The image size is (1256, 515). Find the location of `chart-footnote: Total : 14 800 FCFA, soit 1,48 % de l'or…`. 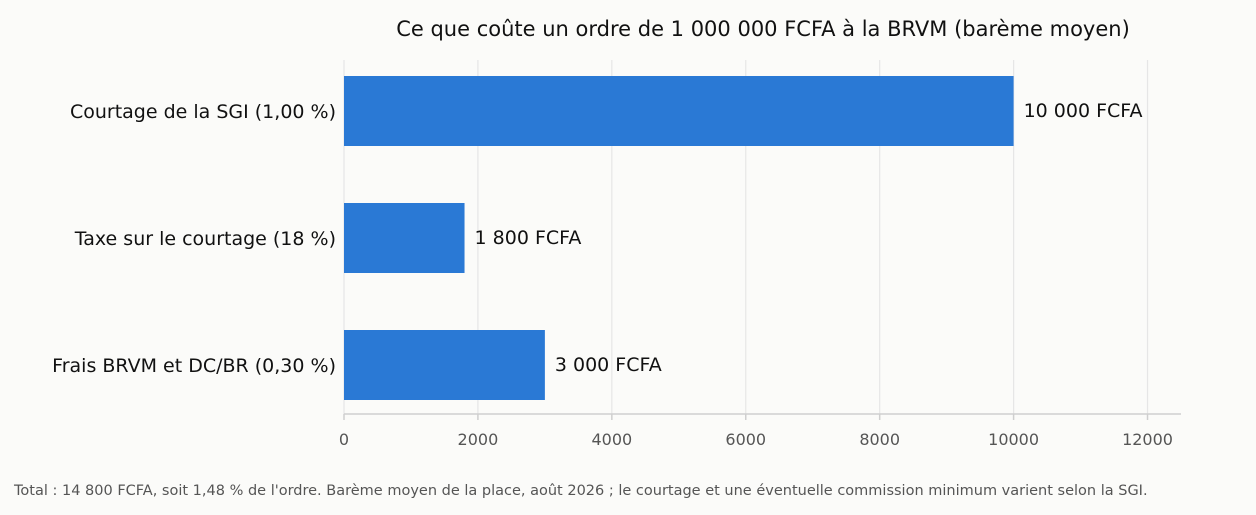

chart-footnote: Total : 14 800 FCFA, soit 1,48 % de l'or… is located at coordinates (581, 491).